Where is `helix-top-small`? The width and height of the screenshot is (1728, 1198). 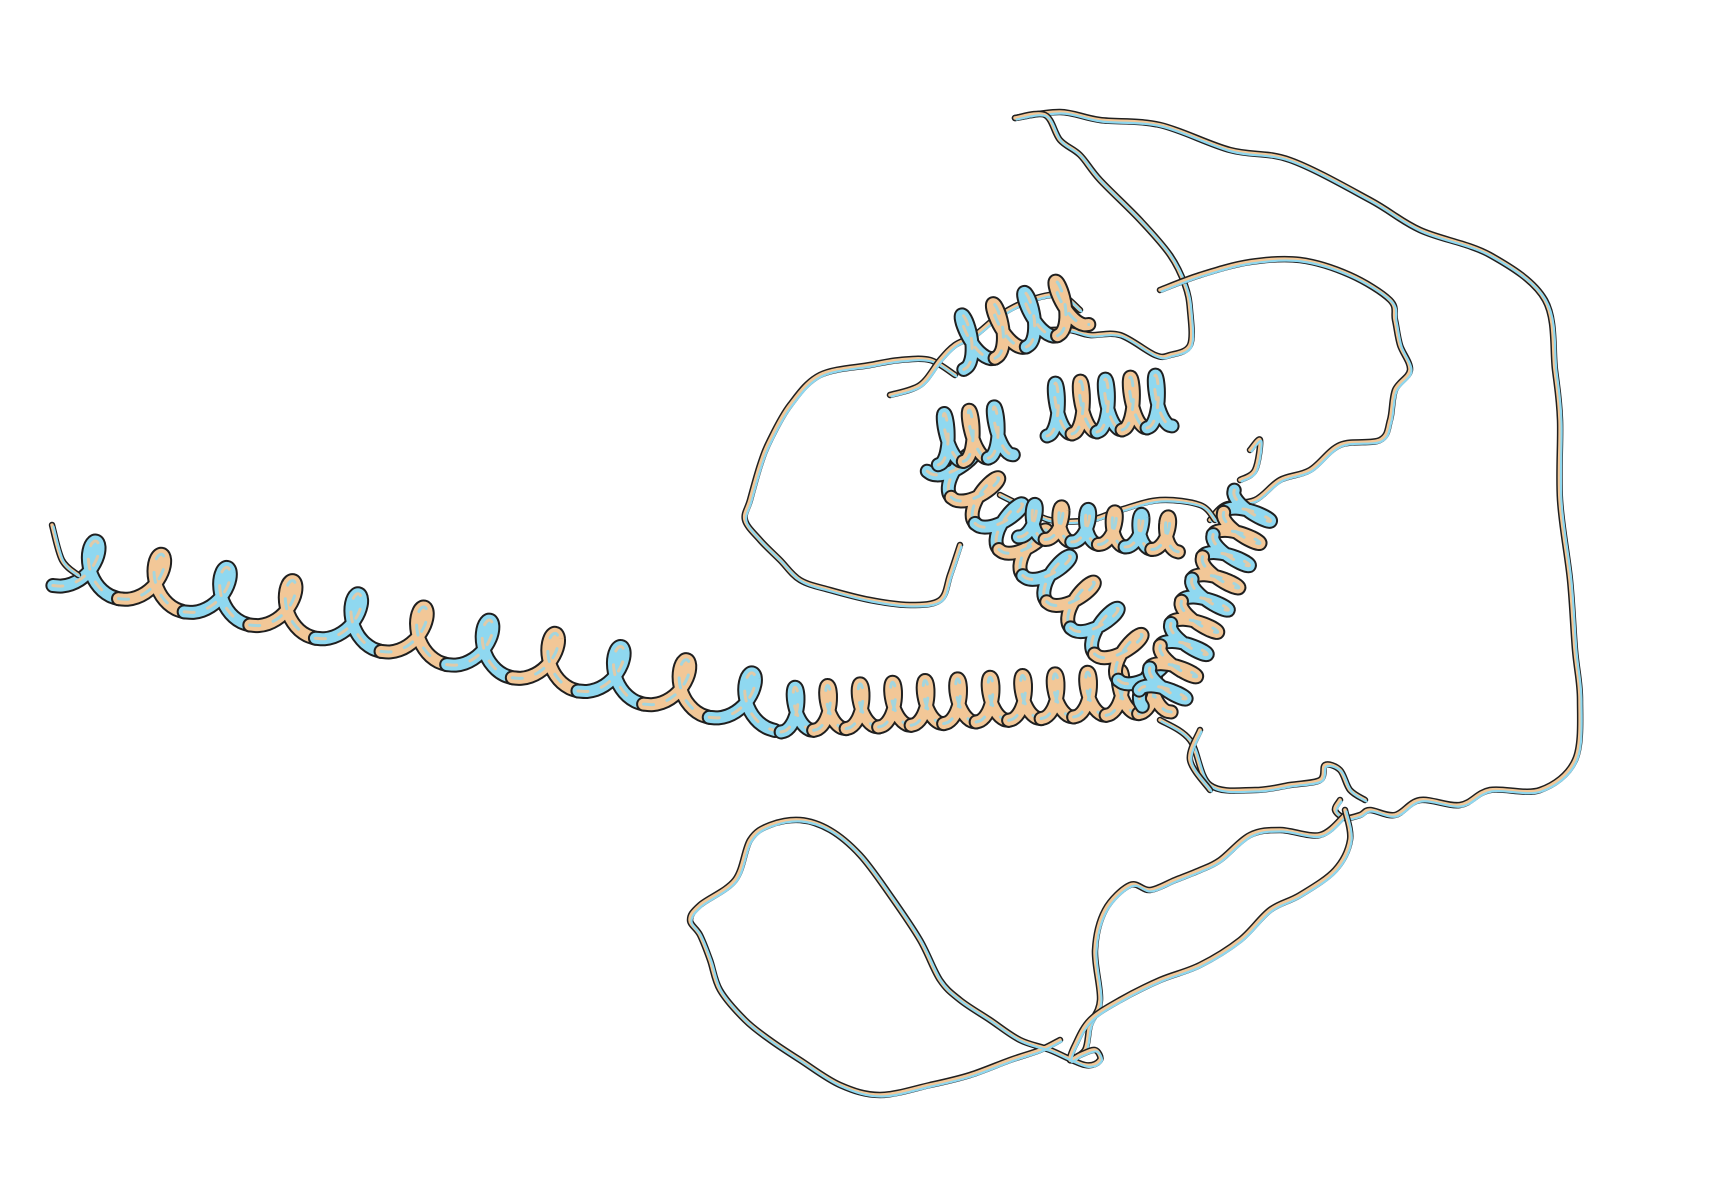
helix-top-small is located at coordinates (1025, 325).